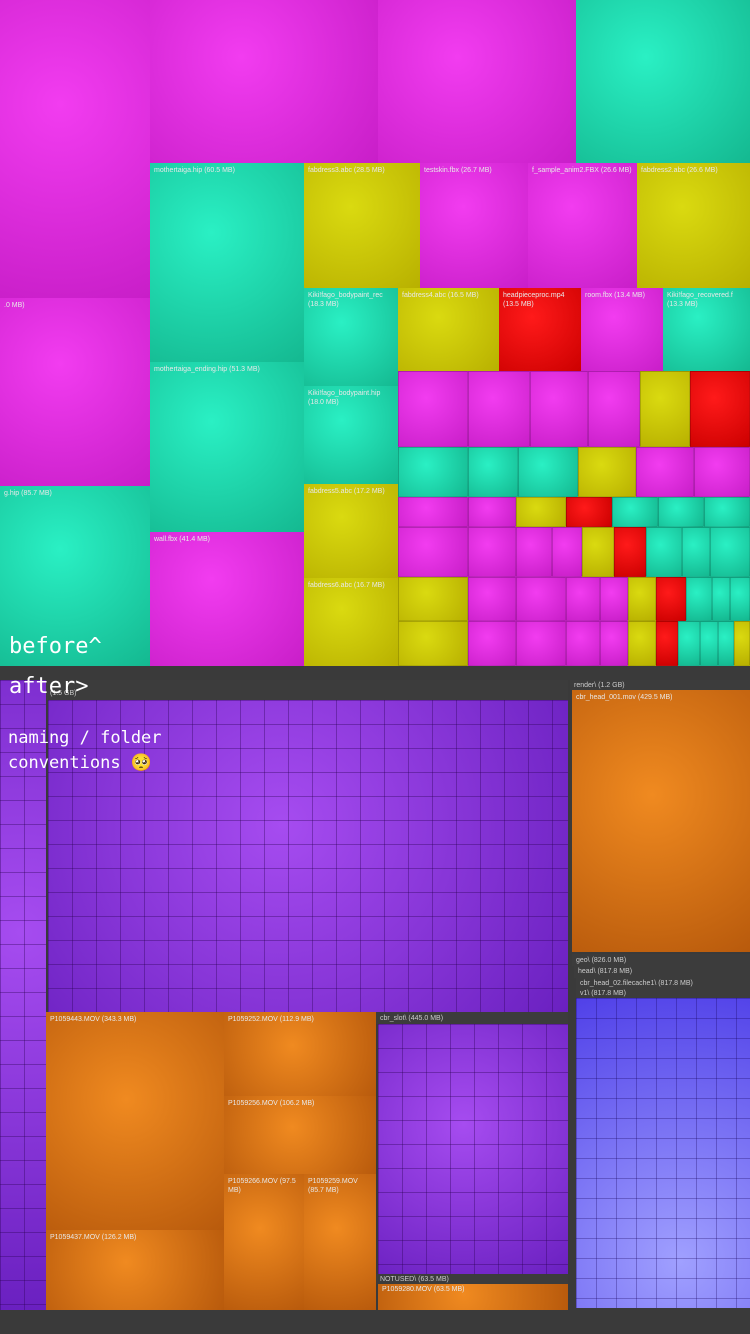 Image resolution: width=750 pixels, height=1334 pixels. What do you see at coordinates (622, 329) in the screenshot?
I see `tile: room.fbx (13.4 MB)` at bounding box center [622, 329].